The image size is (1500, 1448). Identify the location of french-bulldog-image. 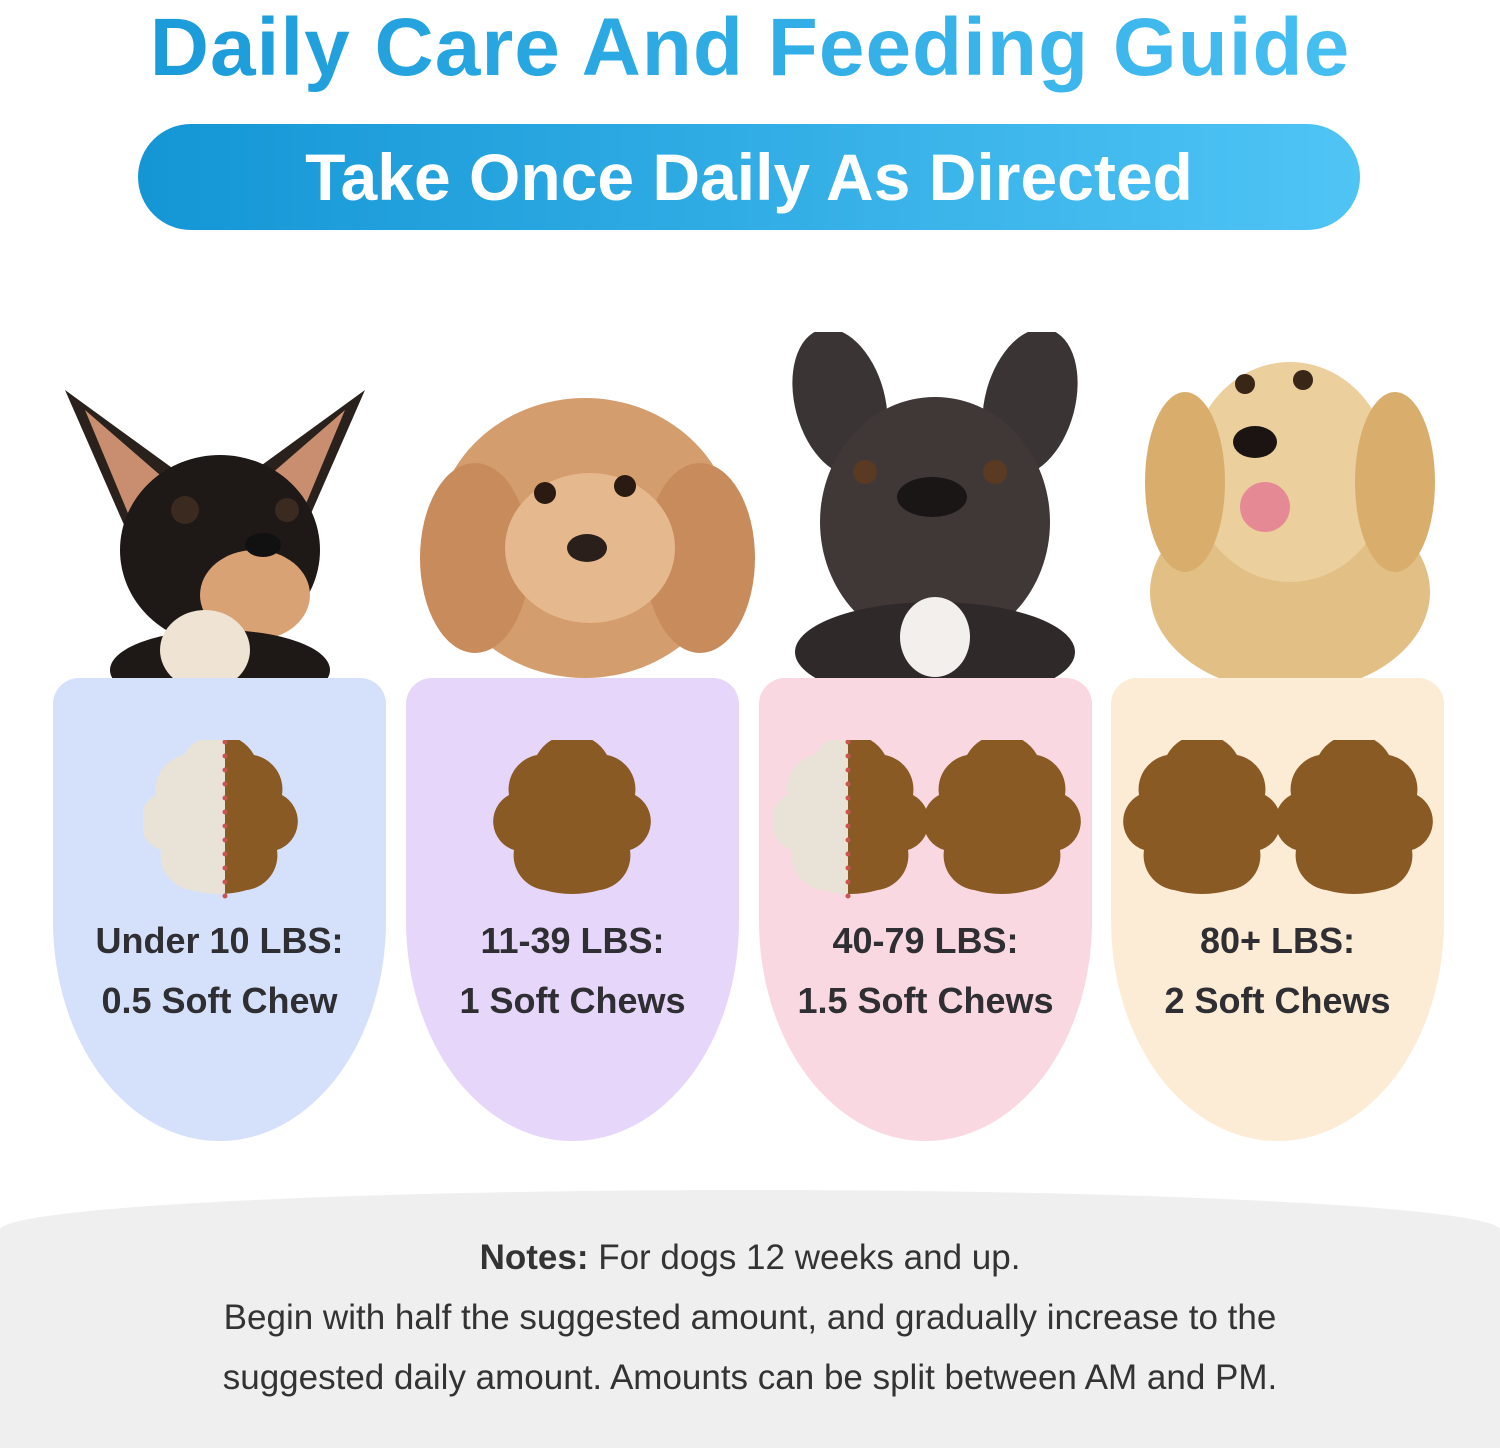
(935, 509).